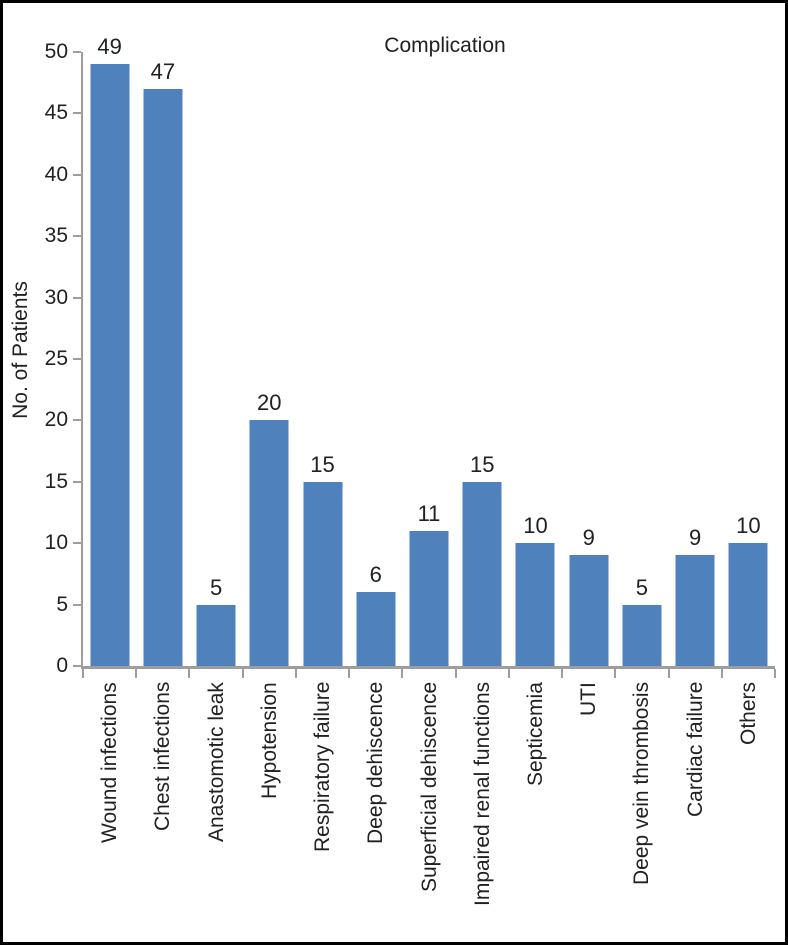 The height and width of the screenshot is (945, 788). What do you see at coordinates (269, 812) in the screenshot?
I see `x-category-cell: Hypotension` at bounding box center [269, 812].